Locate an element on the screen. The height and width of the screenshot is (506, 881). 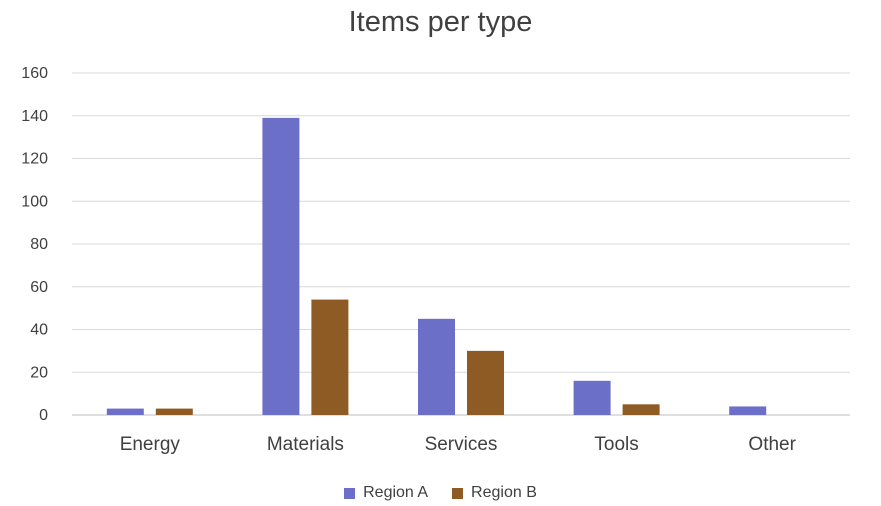
y-tick-label-80: 80 is located at coordinates (39, 244).